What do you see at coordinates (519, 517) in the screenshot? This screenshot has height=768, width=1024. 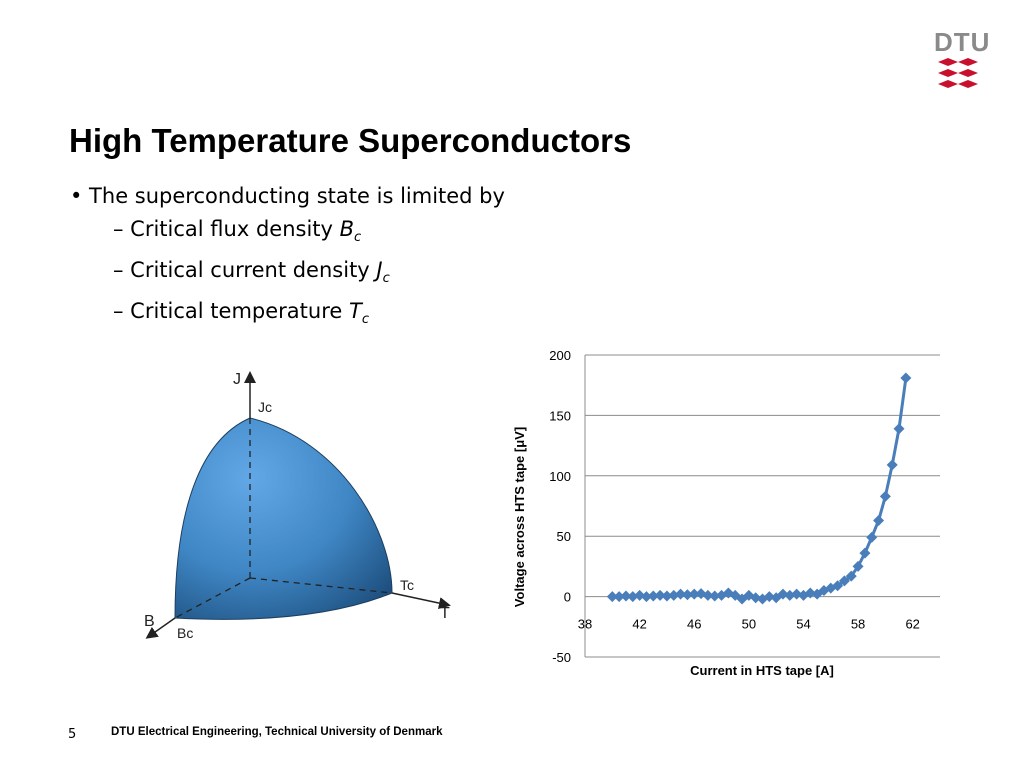 I see `y-axis-label: Voltage across HTS tape [μV]` at bounding box center [519, 517].